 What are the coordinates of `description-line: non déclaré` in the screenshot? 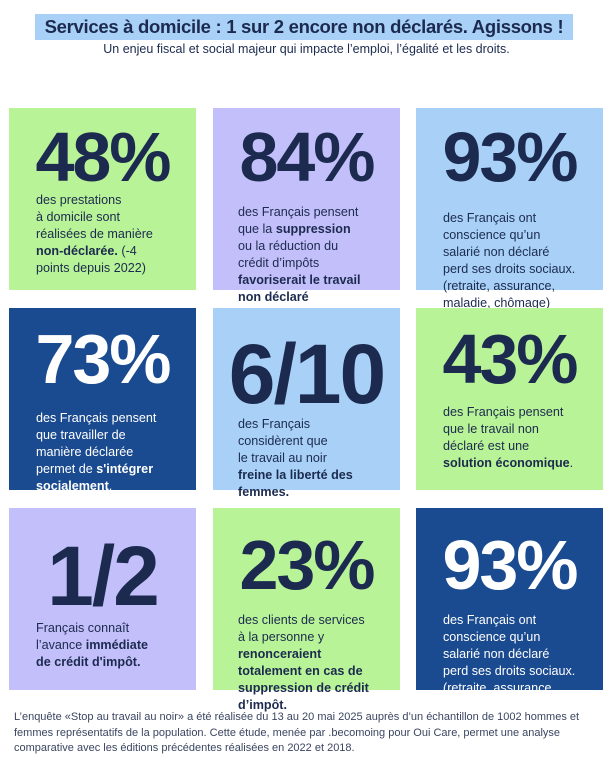 It's located at (299, 297).